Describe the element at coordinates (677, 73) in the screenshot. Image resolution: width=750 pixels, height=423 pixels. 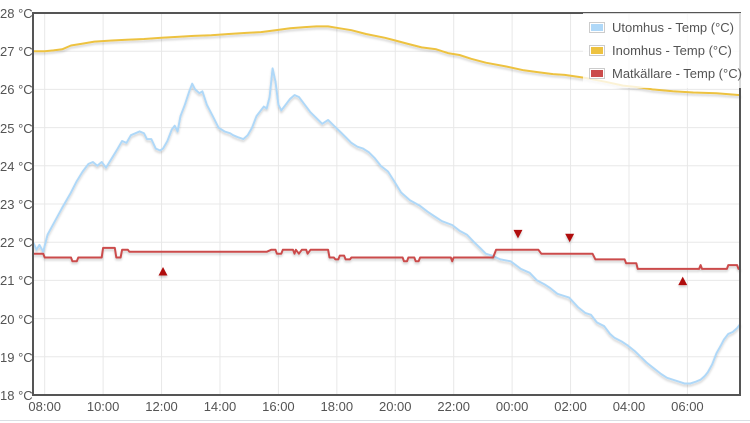
I see `legend-label-matkallare: Matkällare - Temp (°C)` at that location.